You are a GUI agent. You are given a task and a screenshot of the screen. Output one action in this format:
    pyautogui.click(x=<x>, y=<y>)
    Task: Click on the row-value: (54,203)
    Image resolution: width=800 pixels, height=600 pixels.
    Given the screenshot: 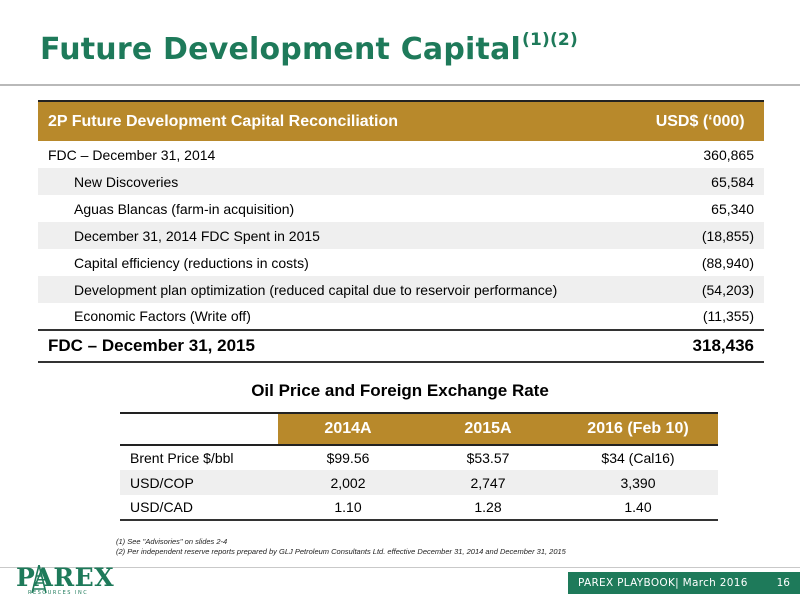 What is the action you would take?
    pyautogui.click(x=700, y=289)
    